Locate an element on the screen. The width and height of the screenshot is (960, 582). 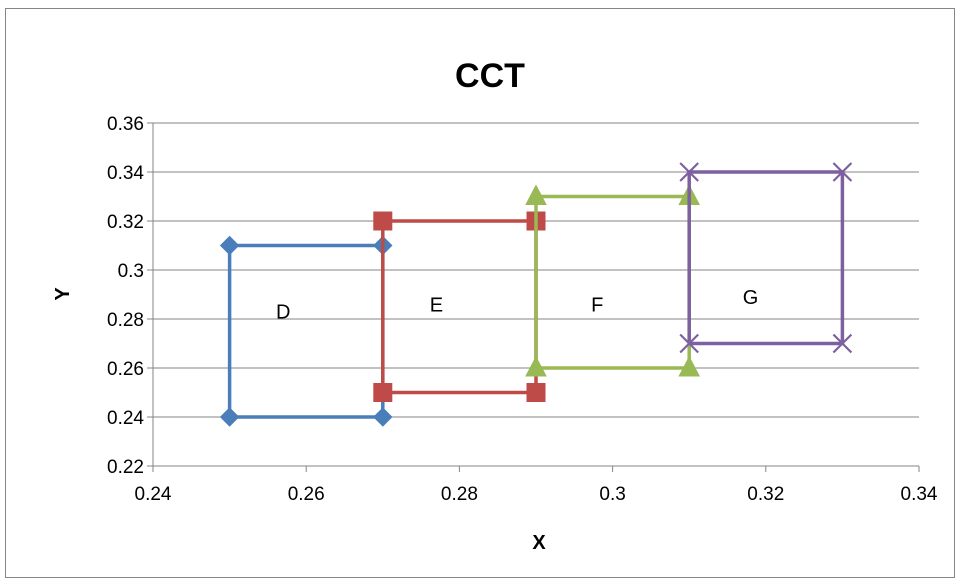
series-f is located at coordinates (613, 280).